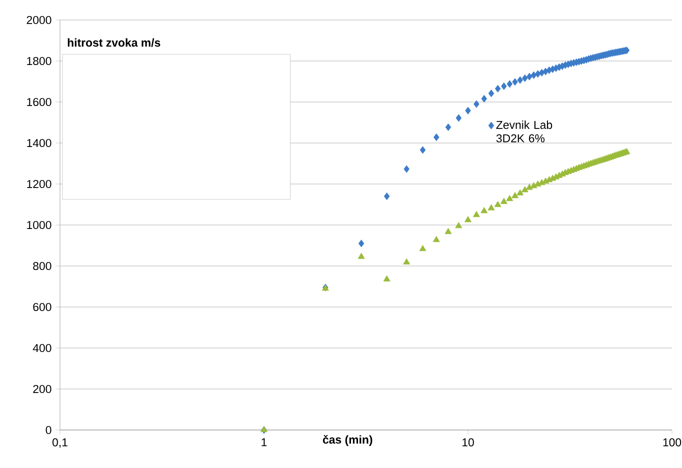  I want to click on x-tick-label: 10, so click(468, 442).